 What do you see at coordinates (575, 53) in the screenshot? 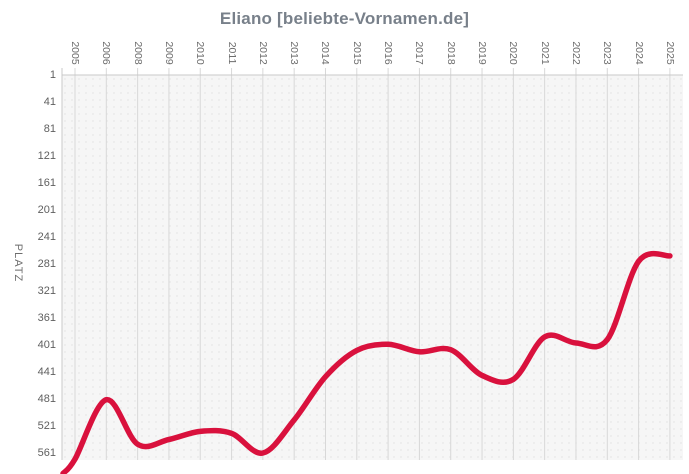
I see `x-tick-label: 2022` at bounding box center [575, 53].